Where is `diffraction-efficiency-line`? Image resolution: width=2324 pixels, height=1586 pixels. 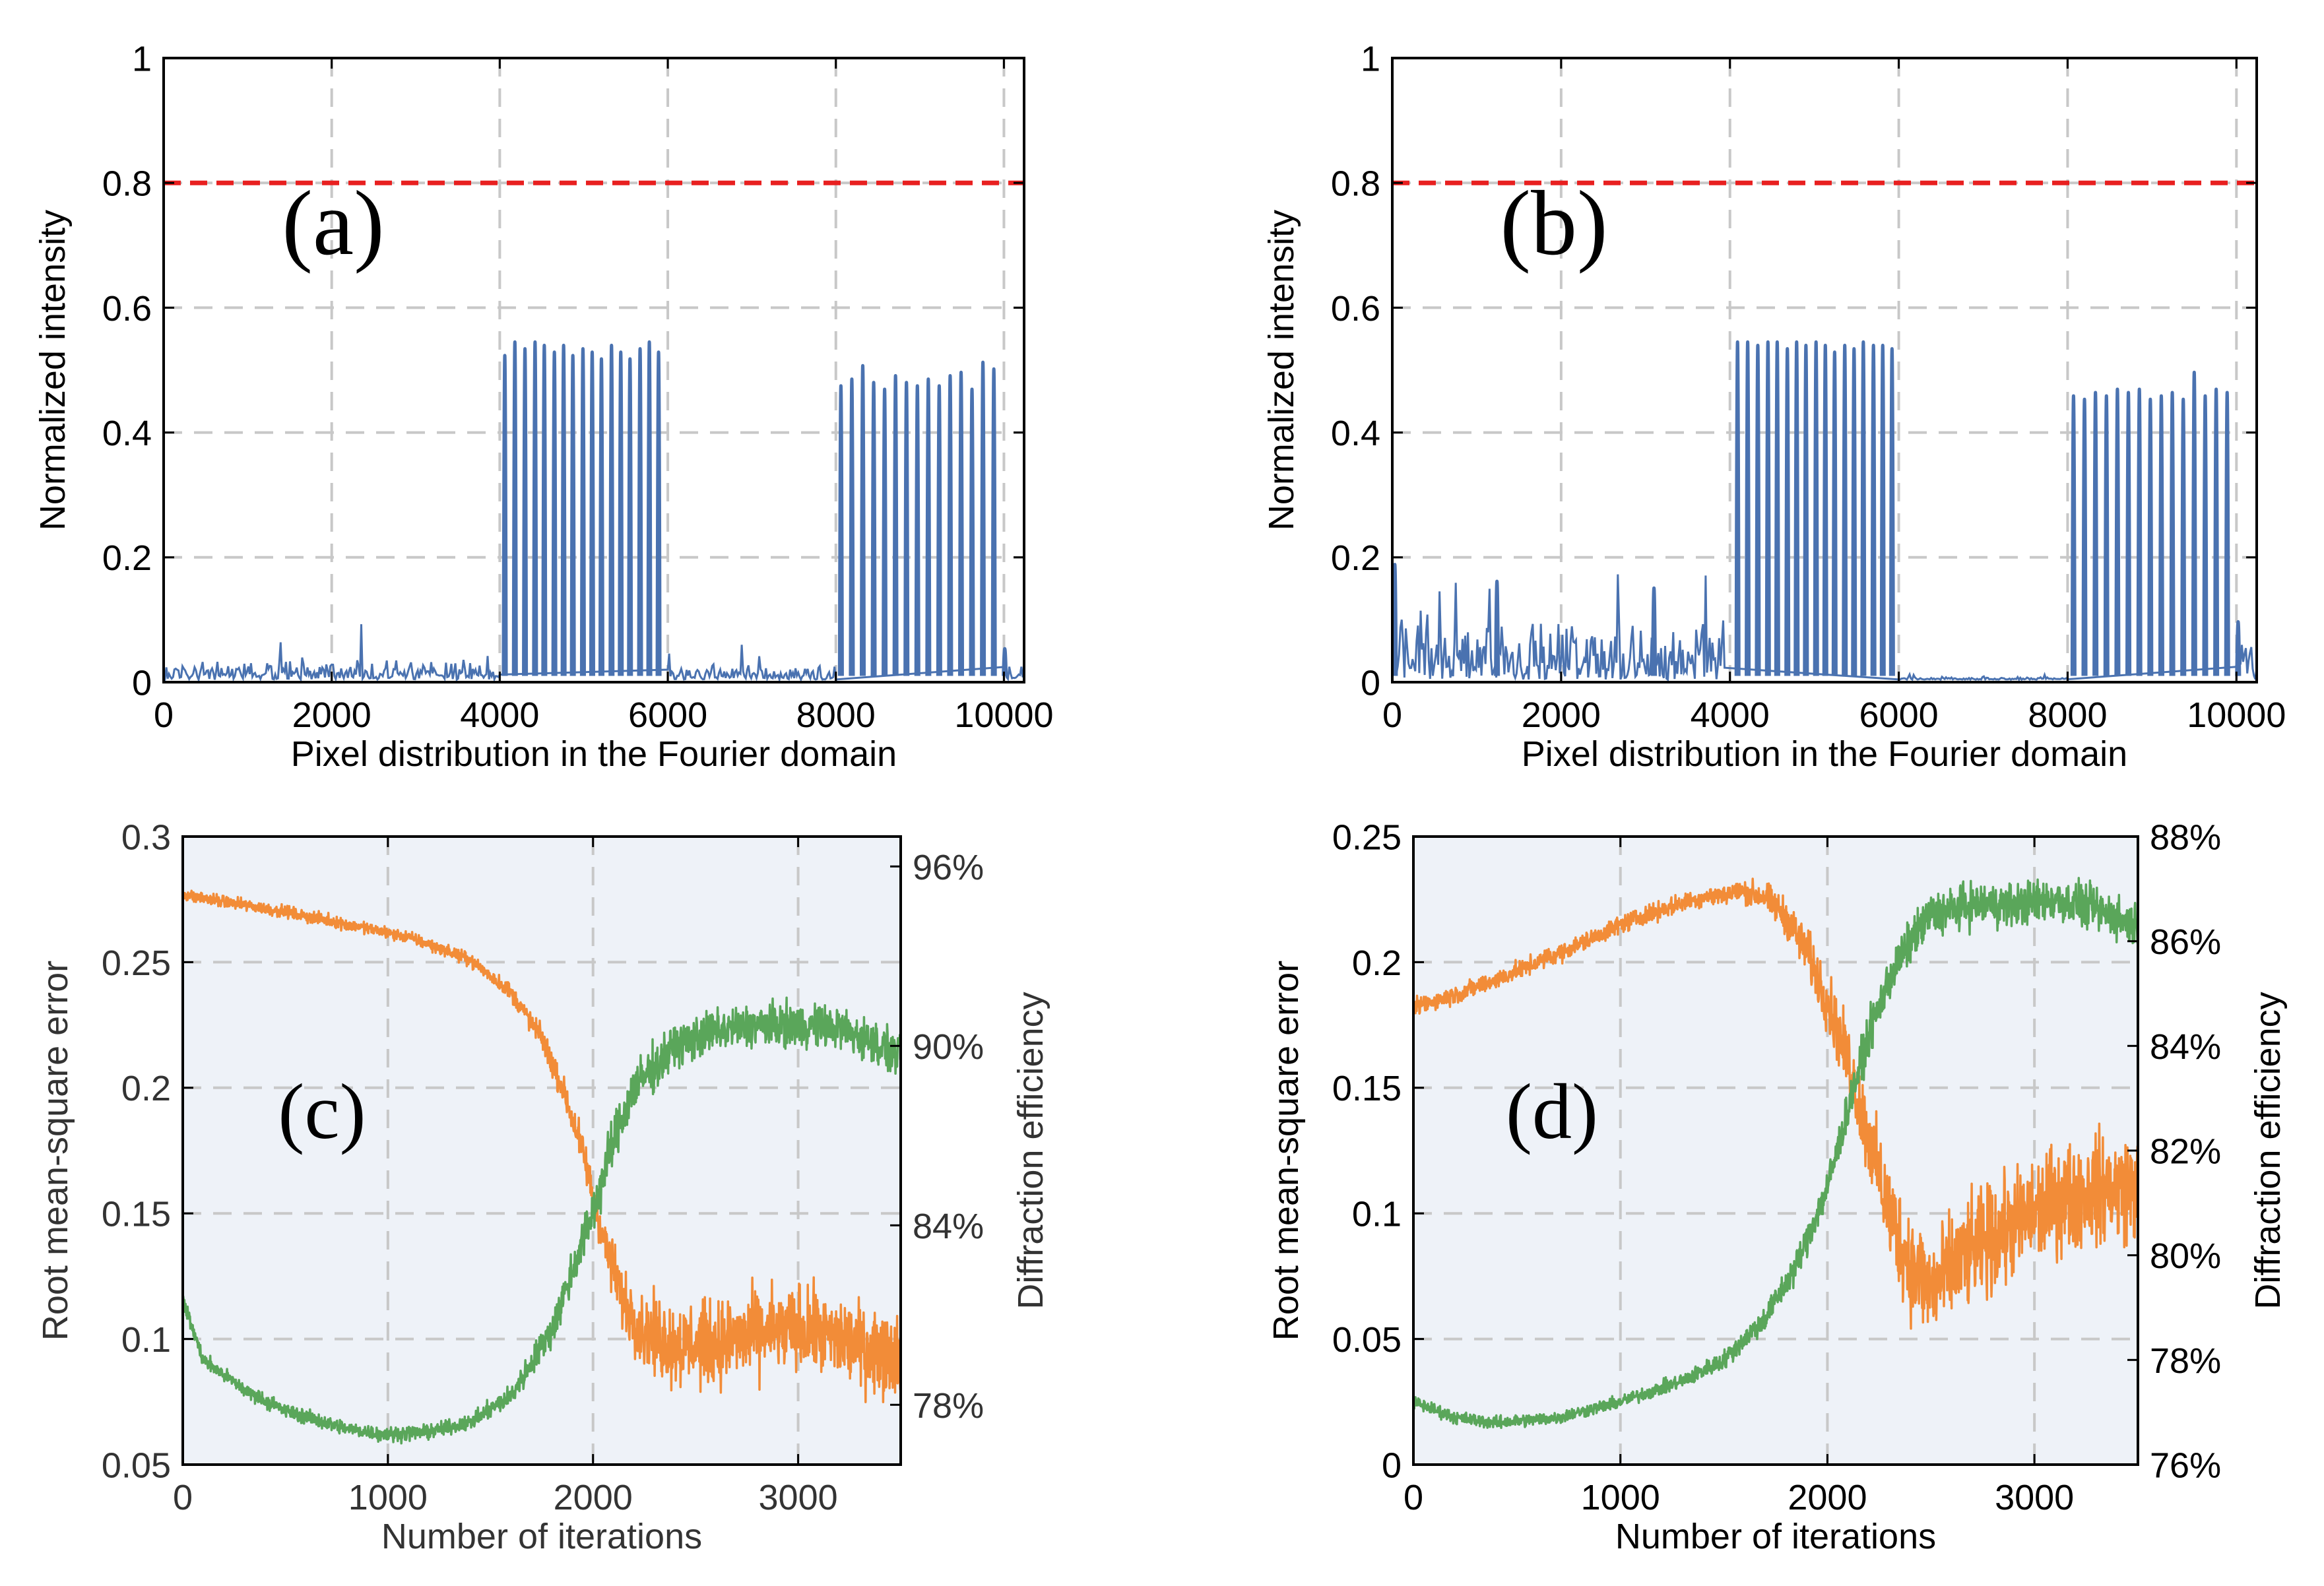
diffraction-efficiency-line is located at coordinates (541, 1220).